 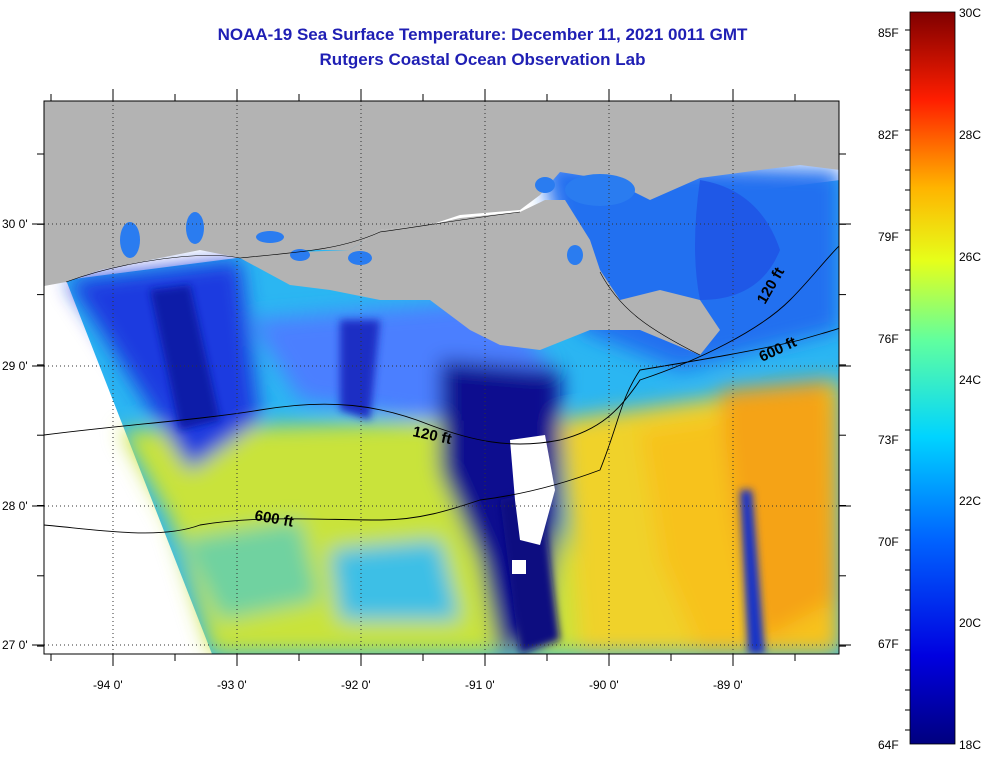 What do you see at coordinates (970, 380) in the screenshot?
I see `colorbar-c-24: 24C` at bounding box center [970, 380].